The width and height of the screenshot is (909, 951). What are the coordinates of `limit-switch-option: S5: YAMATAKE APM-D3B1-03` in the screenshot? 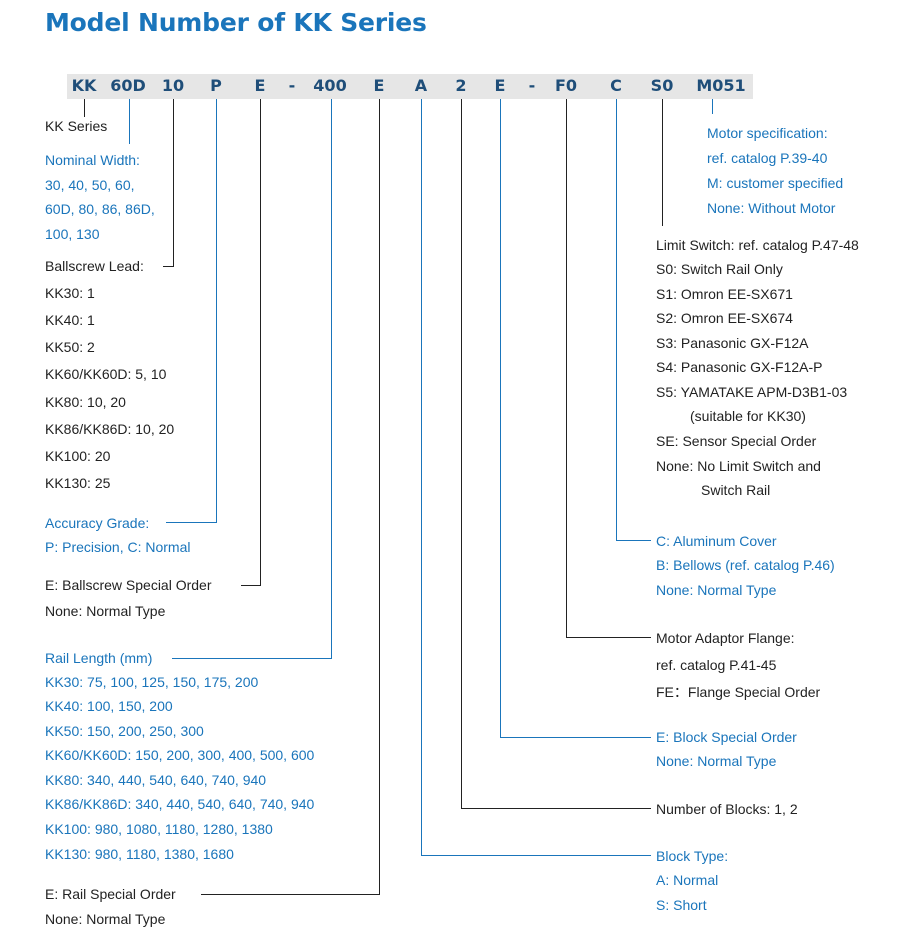 It's located at (752, 392).